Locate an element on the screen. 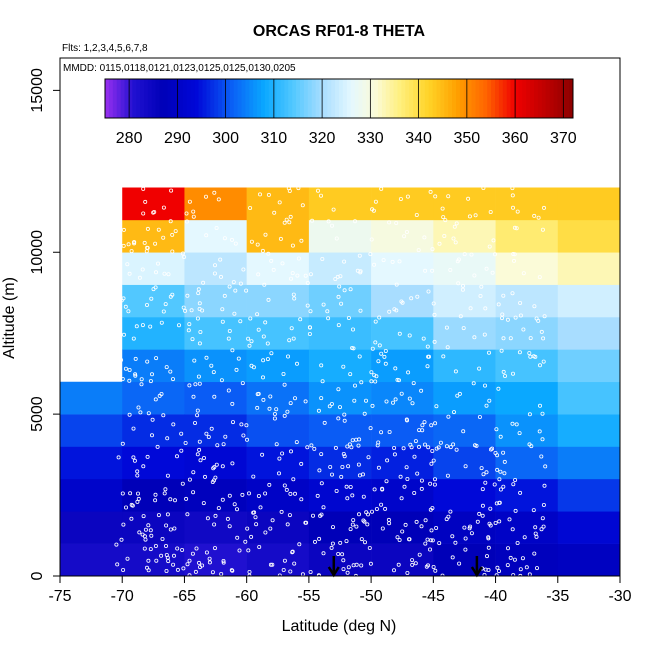 The width and height of the screenshot is (650, 650). x-tick-label: -65 is located at coordinates (184, 596).